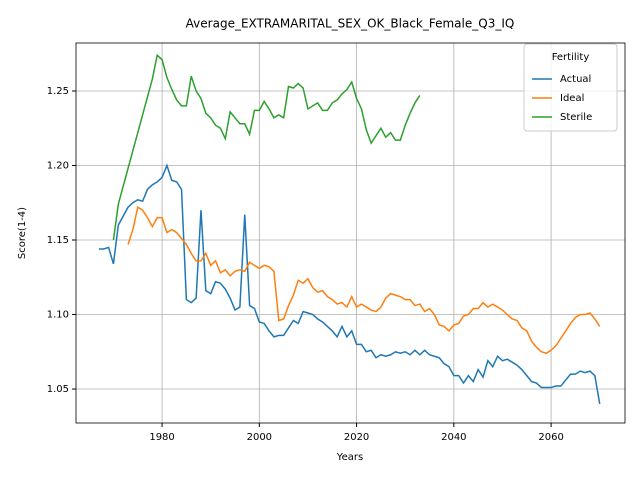 Image resolution: width=640 pixels, height=480 pixels. I want to click on x-tick-label: 2000, so click(259, 437).